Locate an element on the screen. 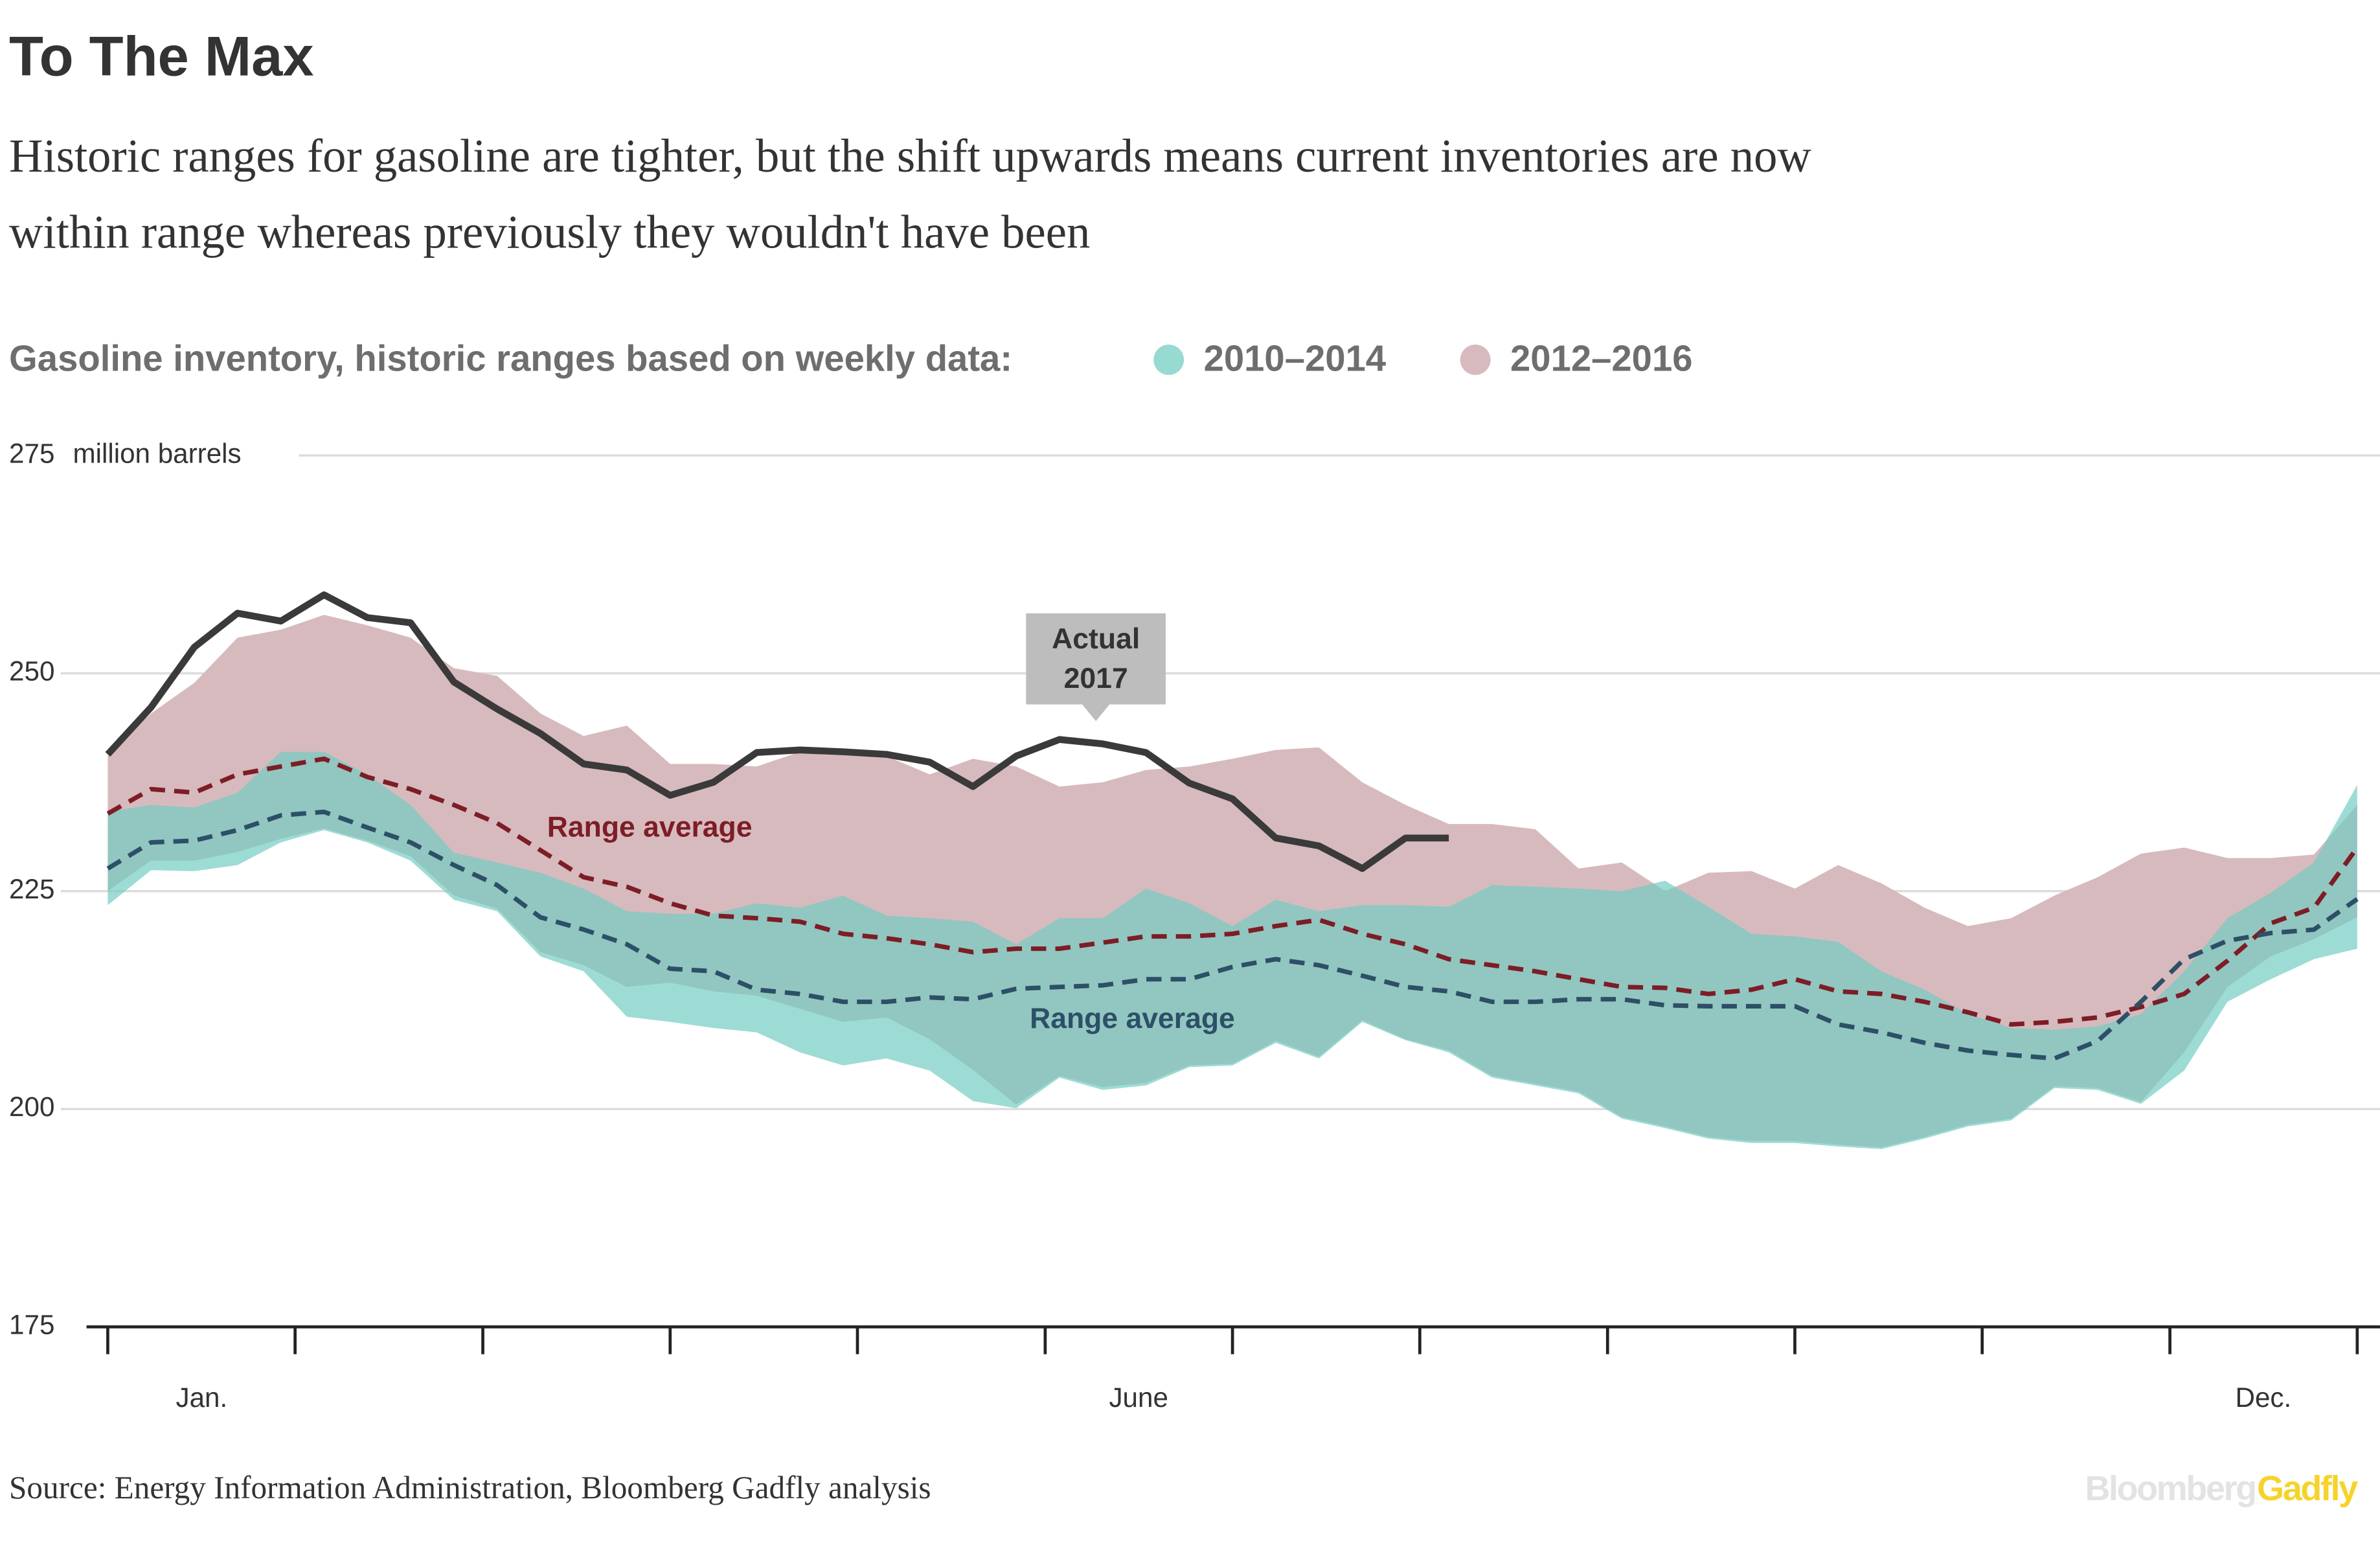 This screenshot has height=1552, width=2380. x-tick-label: June is located at coordinates (1139, 1397).